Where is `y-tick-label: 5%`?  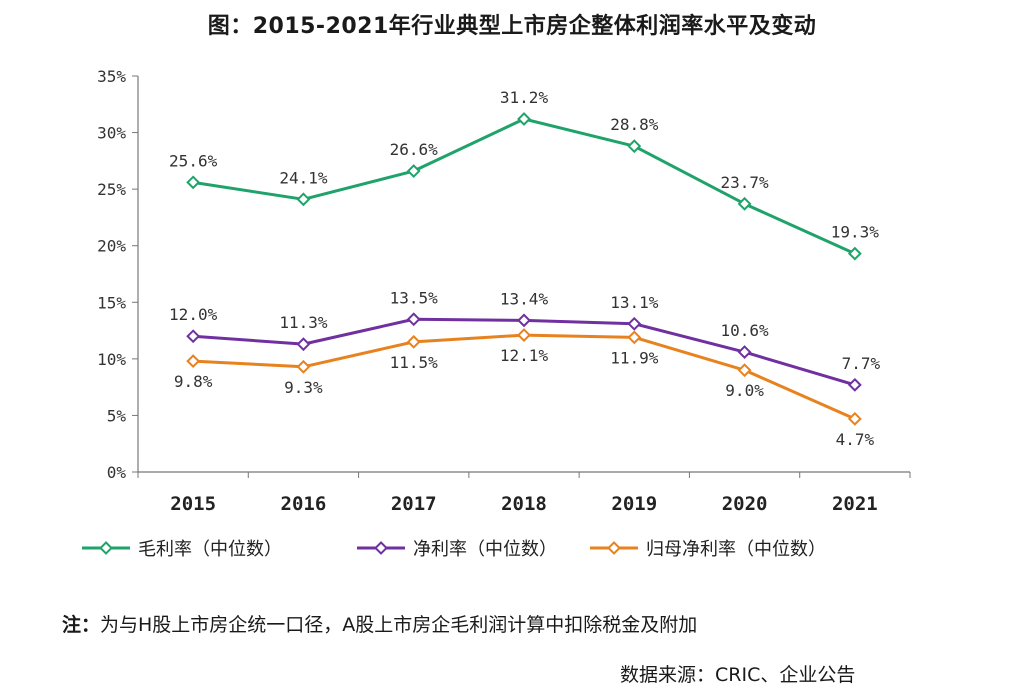 y-tick-label: 5% is located at coordinates (117, 415).